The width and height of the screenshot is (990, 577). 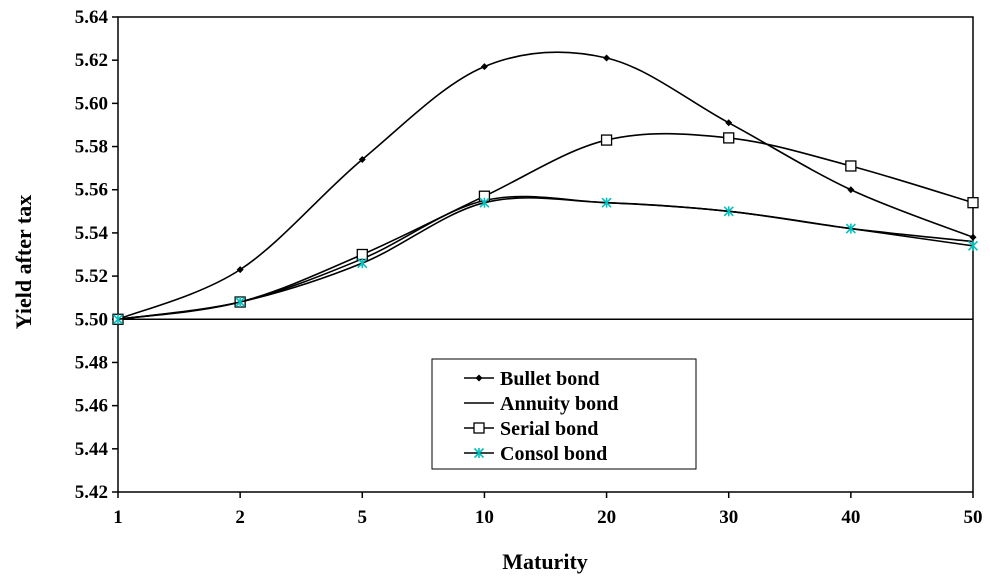 I want to click on legend-label: Consol bond, so click(x=553, y=454).